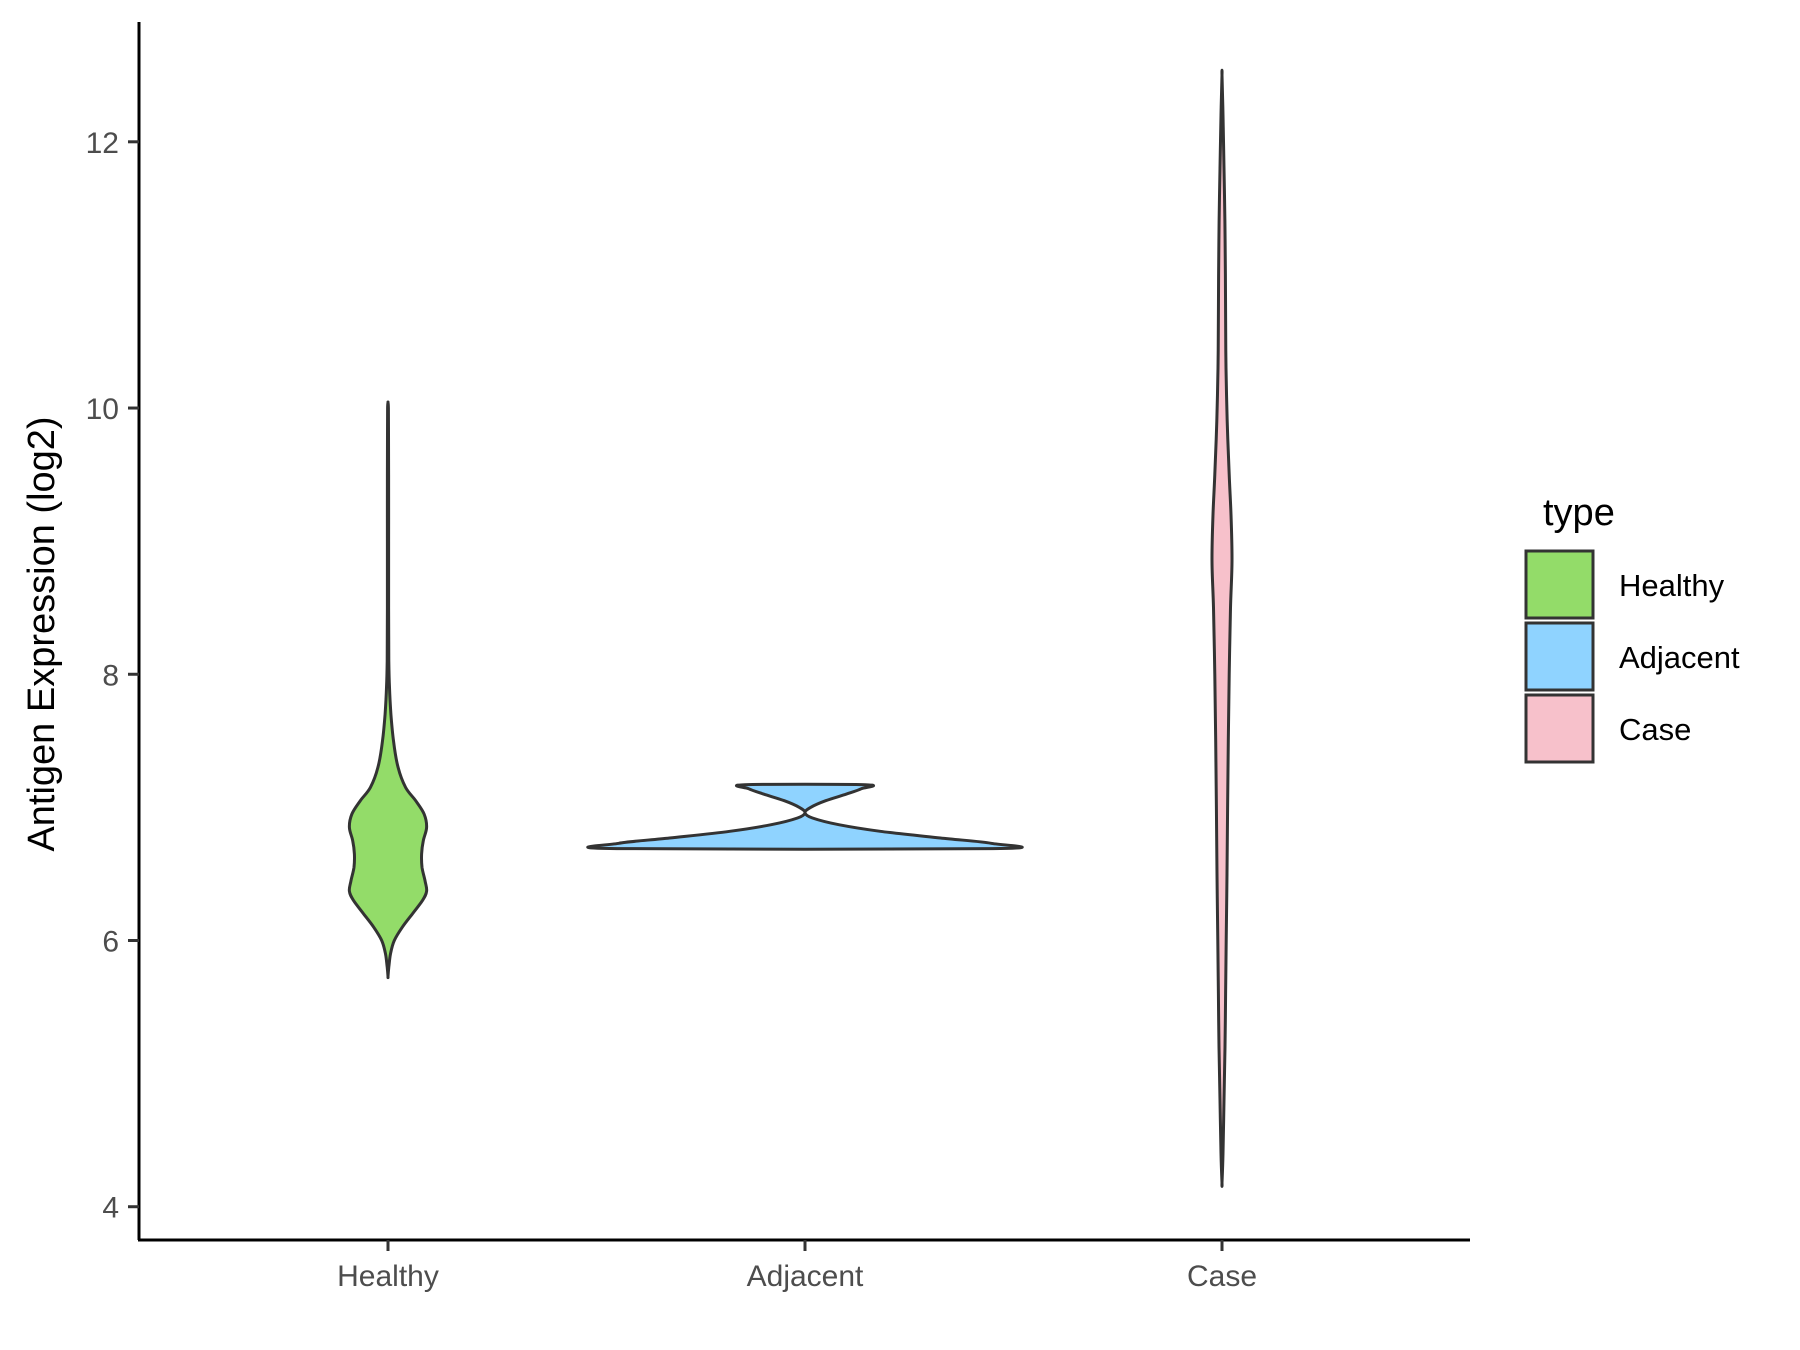 The width and height of the screenshot is (1800, 1350). What do you see at coordinates (110, 1208) in the screenshot?
I see `y-tick-label: 4` at bounding box center [110, 1208].